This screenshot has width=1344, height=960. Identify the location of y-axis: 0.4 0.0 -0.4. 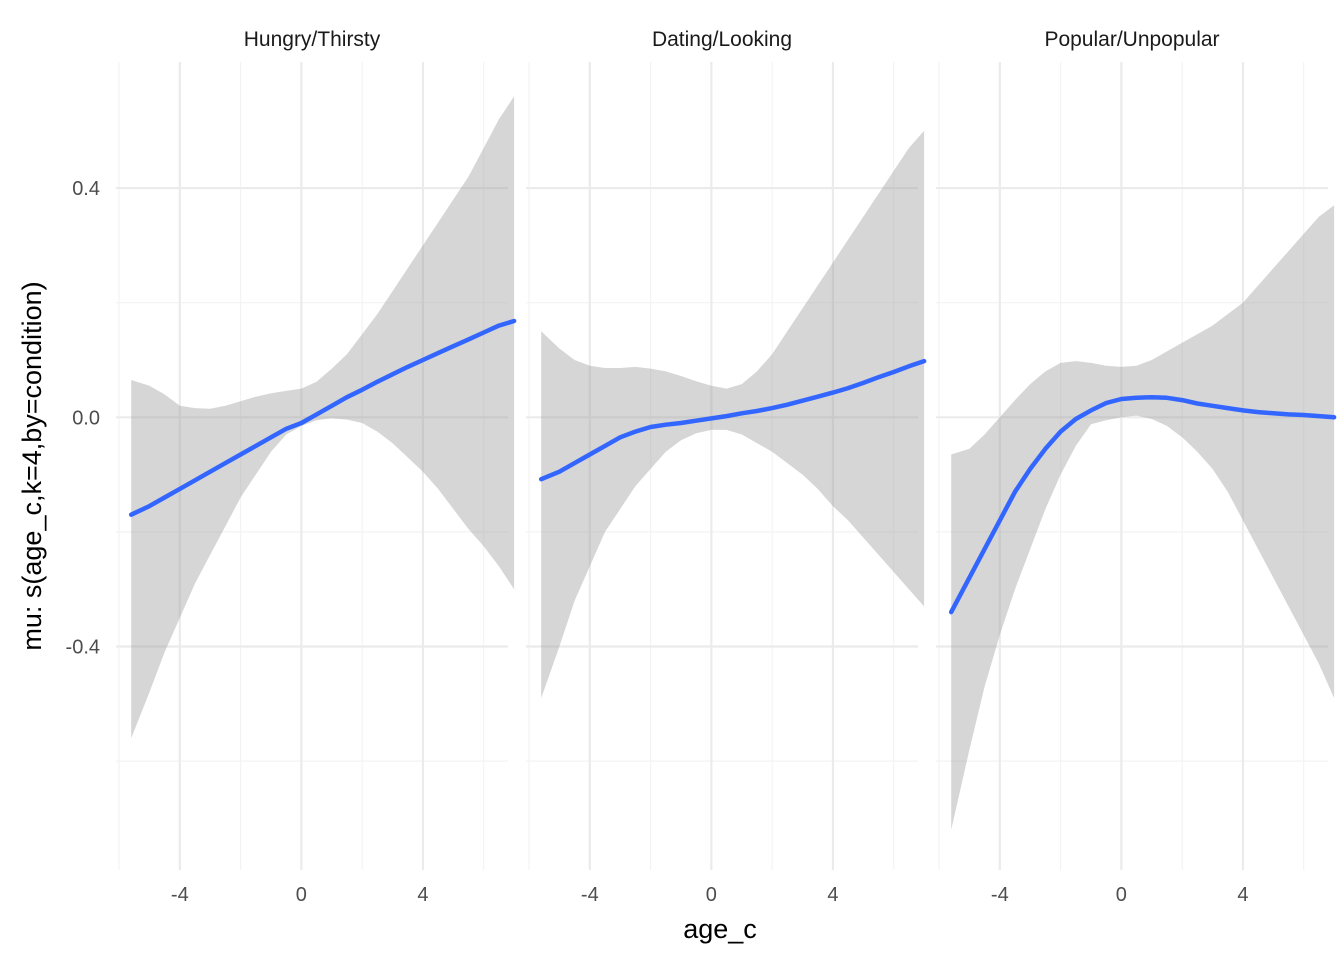
(83, 418).